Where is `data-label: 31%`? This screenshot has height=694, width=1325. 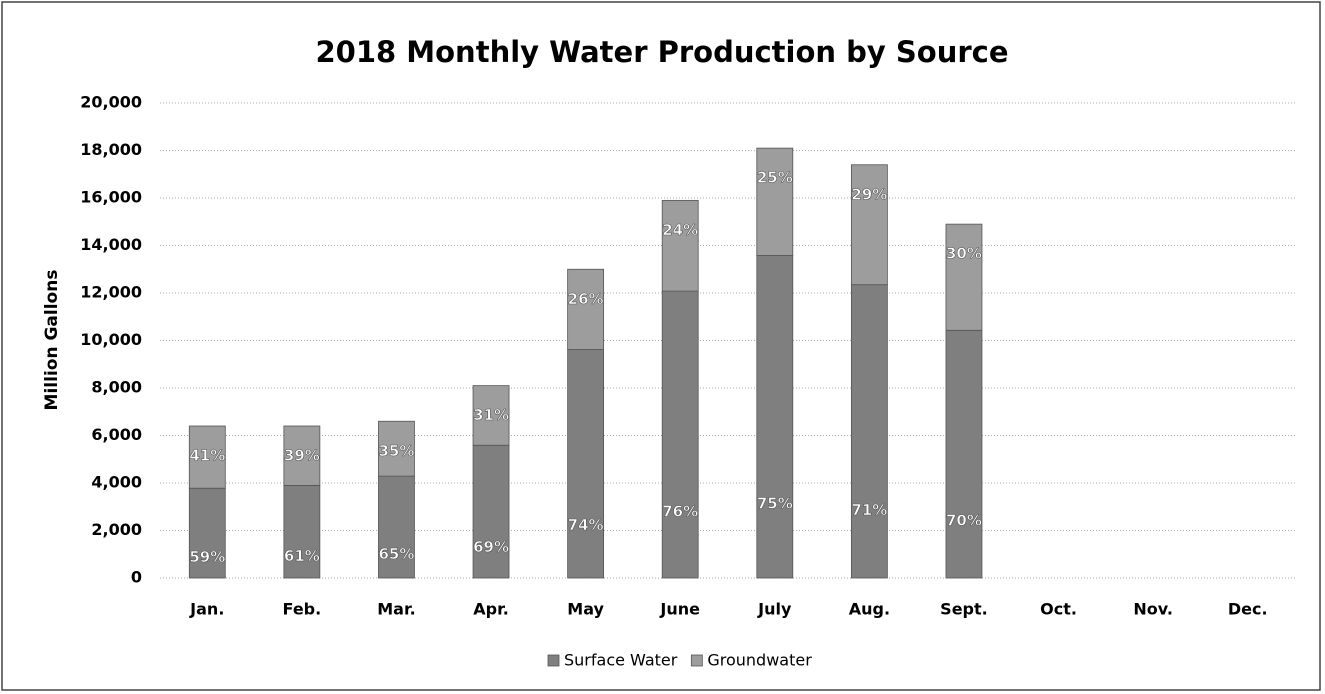
data-label: 31% is located at coordinates (491, 415).